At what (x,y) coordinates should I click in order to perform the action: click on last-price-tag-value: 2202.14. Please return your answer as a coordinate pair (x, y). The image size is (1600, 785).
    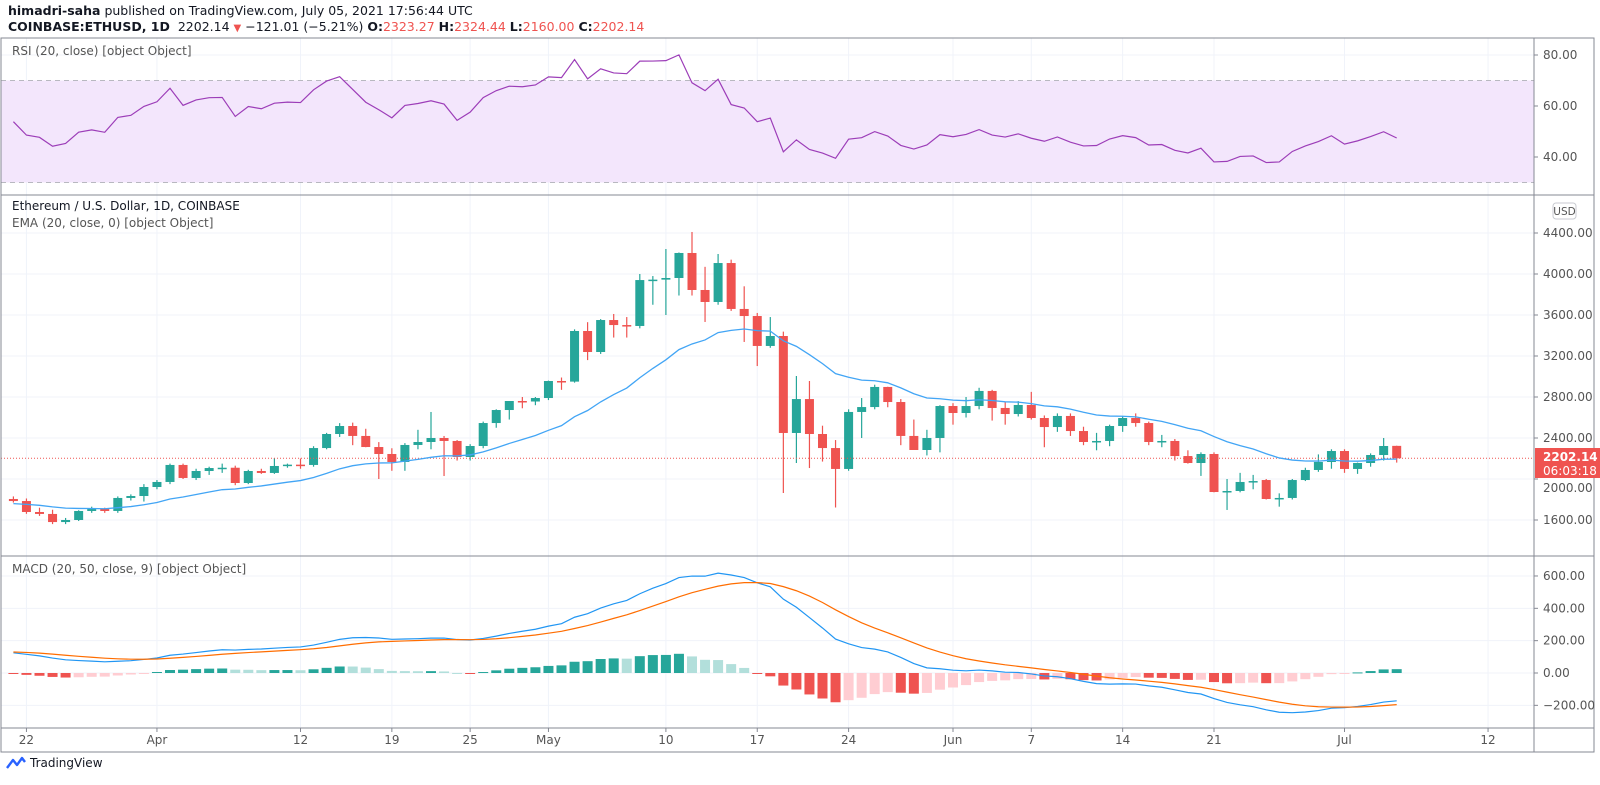
    Looking at the image, I should click on (1570, 457).